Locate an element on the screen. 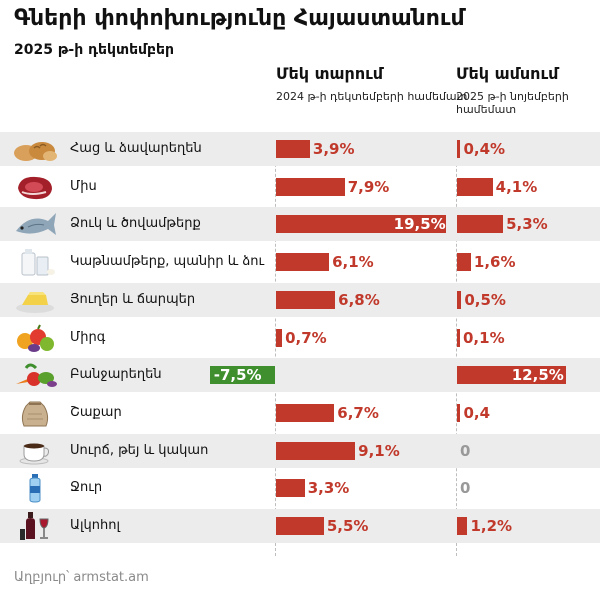 The height and width of the screenshot is (600, 600). category-label: Ձուկ և ծովամթերք is located at coordinates (135, 224).